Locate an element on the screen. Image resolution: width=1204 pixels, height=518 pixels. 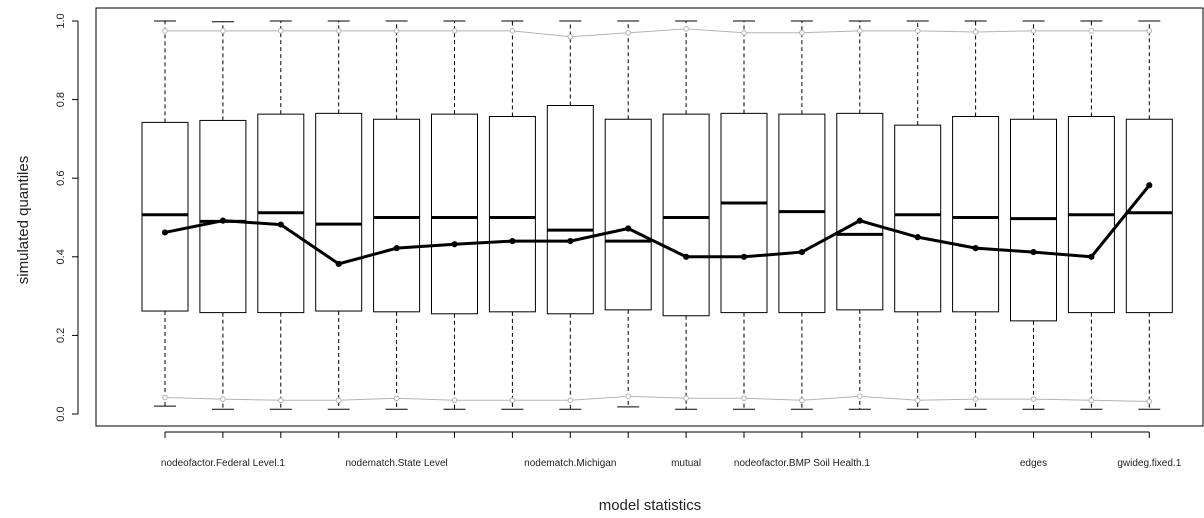
x-tick-label: mutual is located at coordinates (686, 463).